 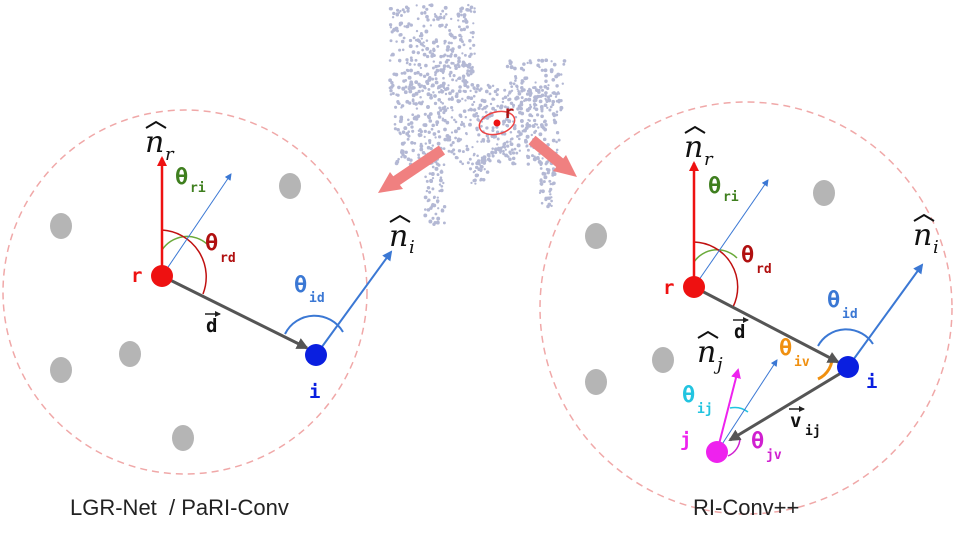 What do you see at coordinates (695, 129) in the screenshot?
I see `hat-icon` at bounding box center [695, 129].